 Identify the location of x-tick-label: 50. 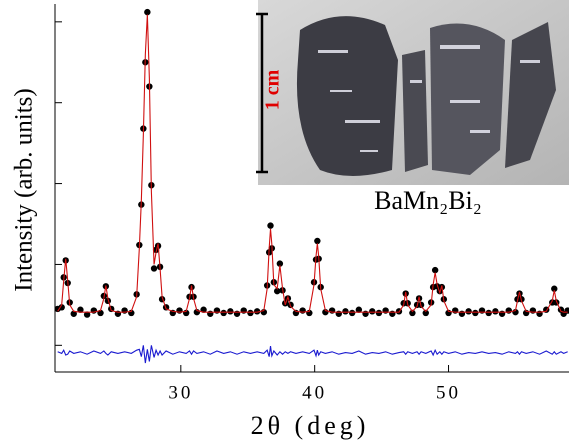
(448, 392).